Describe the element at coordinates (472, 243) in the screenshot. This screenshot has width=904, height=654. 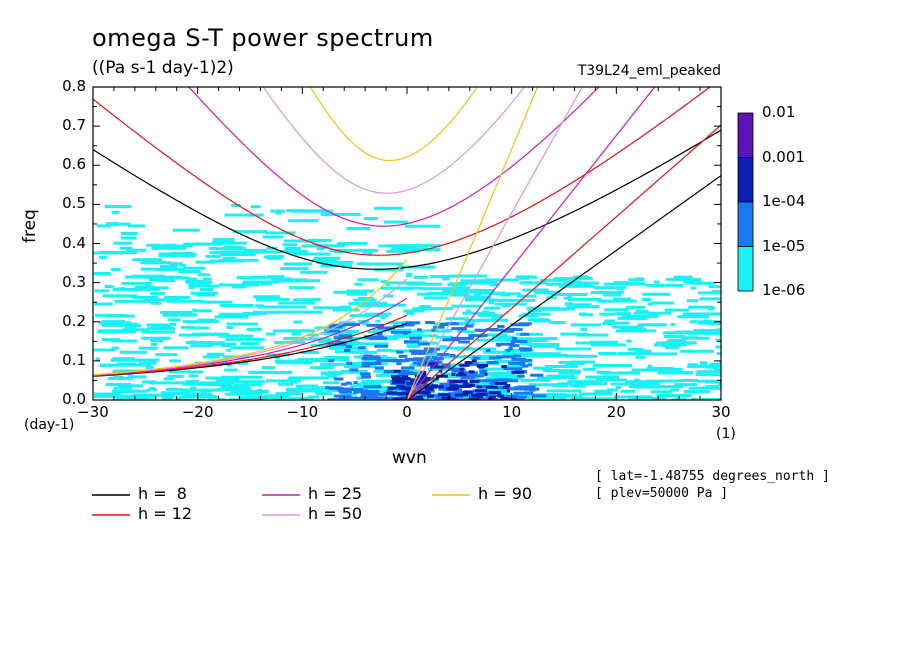
I see `kelvin-curve` at that location.